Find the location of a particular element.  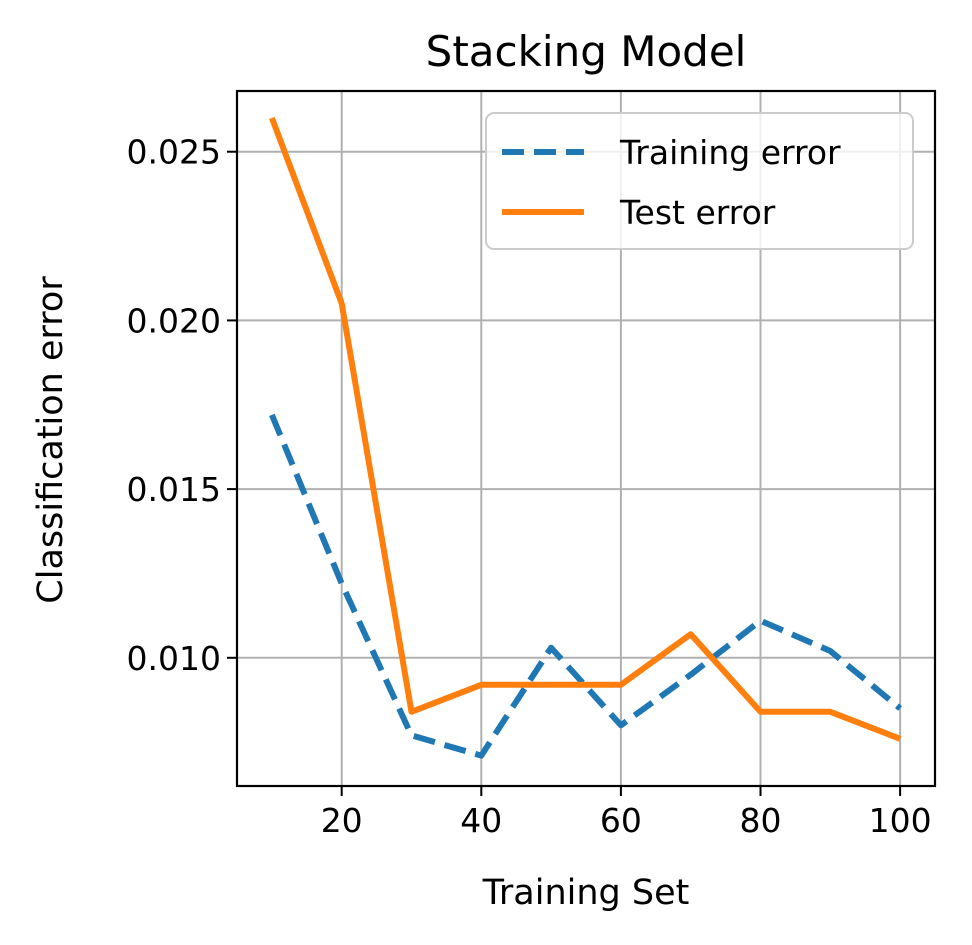

x-tick-label: 40 is located at coordinates (481, 820).